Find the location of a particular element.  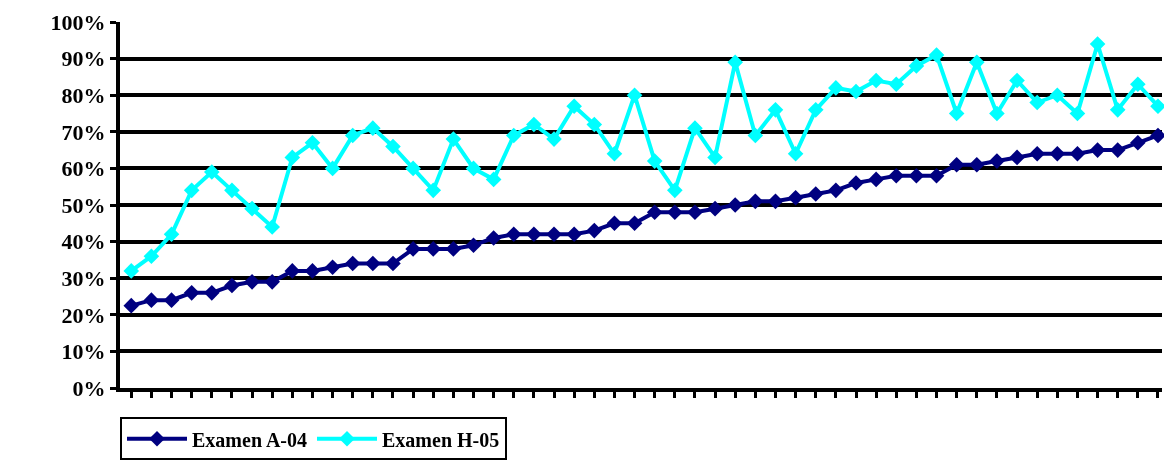

y-tick-label: 40% is located at coordinates (83, 242).